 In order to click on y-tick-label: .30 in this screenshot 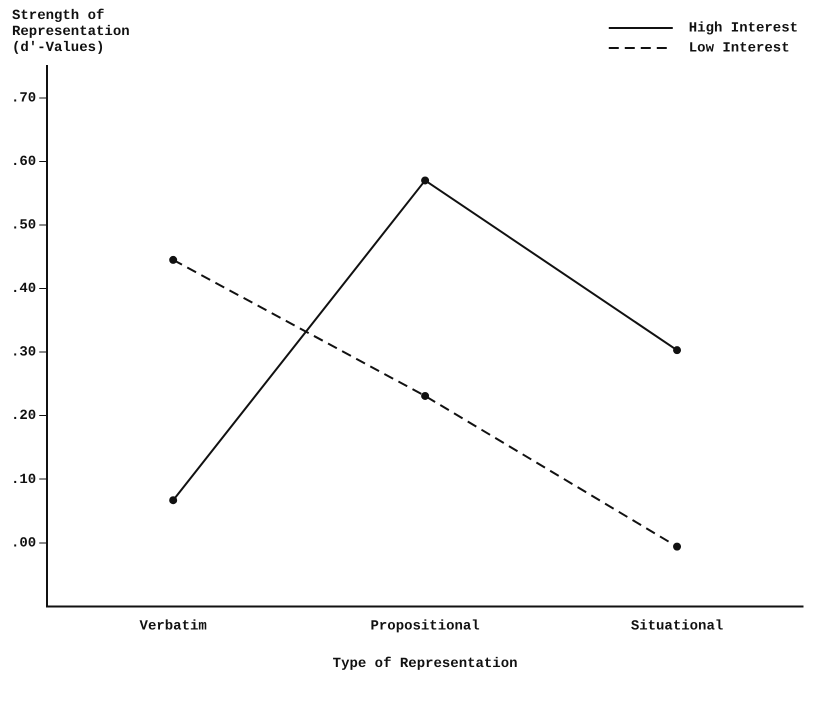, I will do `click(23, 352)`.